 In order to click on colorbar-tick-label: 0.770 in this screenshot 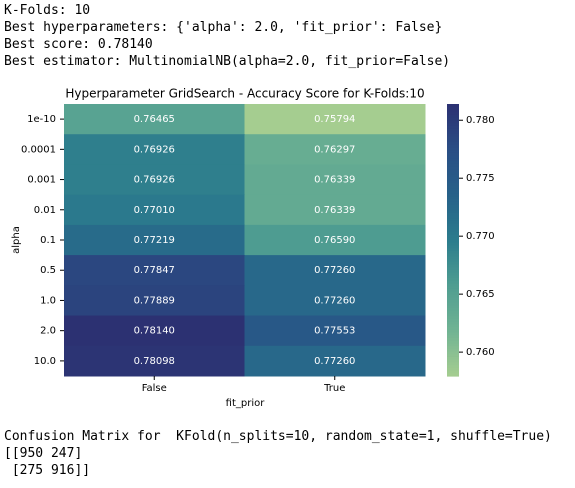, I will do `click(480, 236)`.